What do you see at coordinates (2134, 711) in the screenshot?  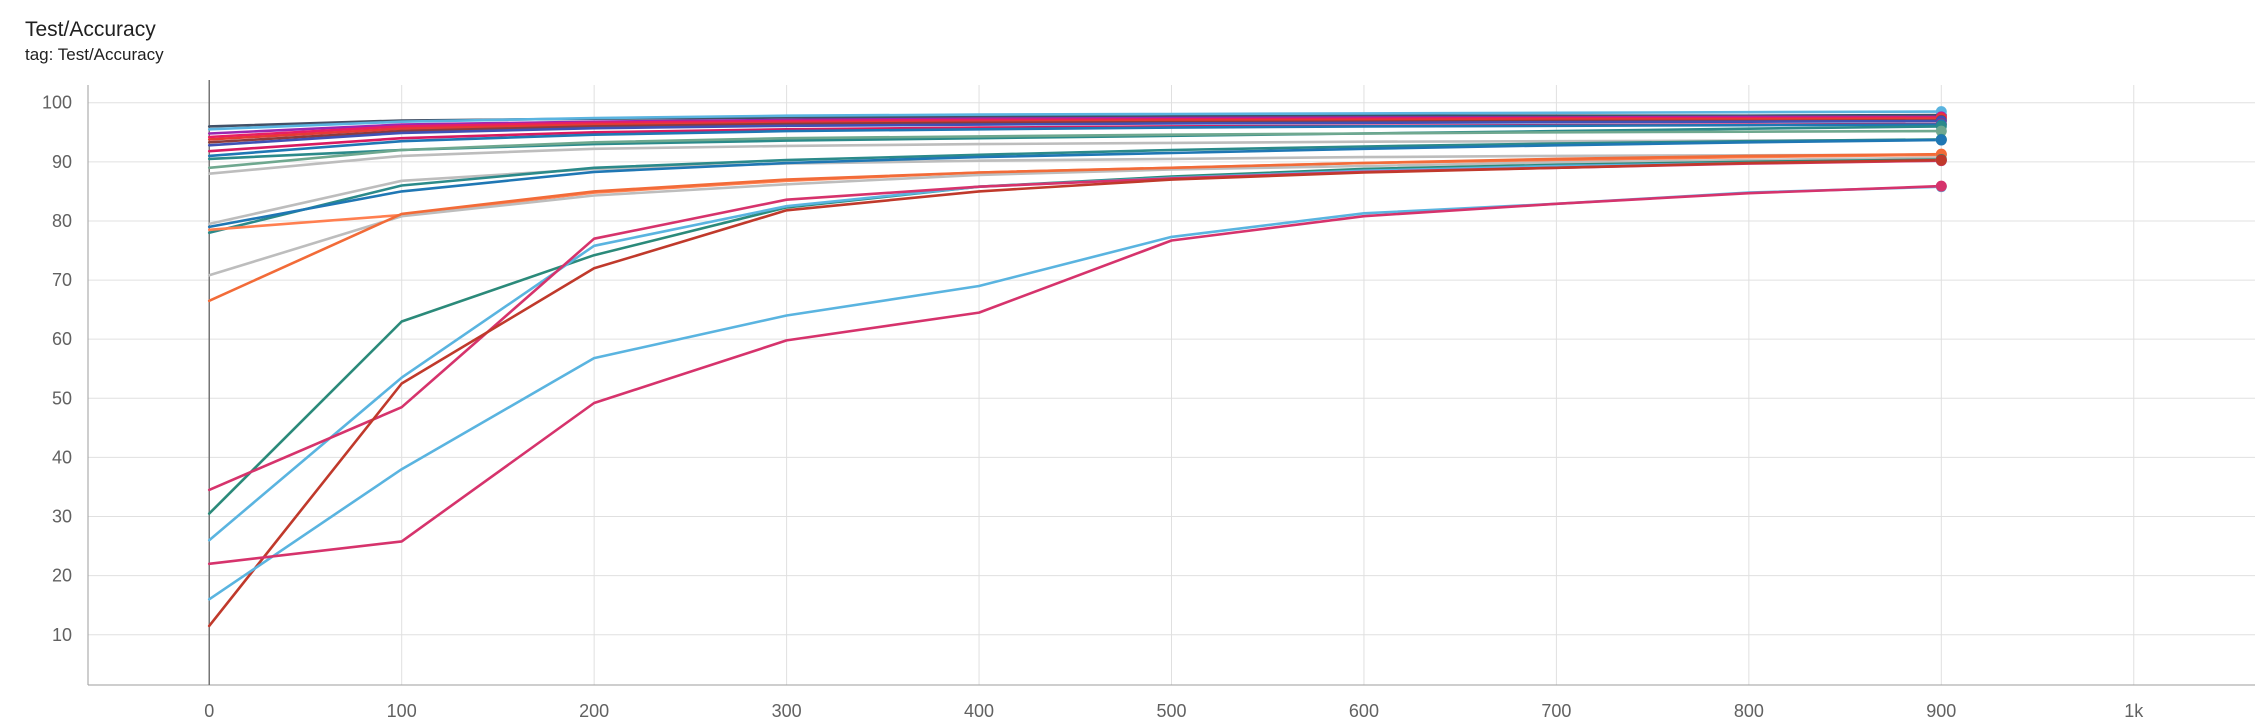 I see `x-tick-label: 1k` at bounding box center [2134, 711].